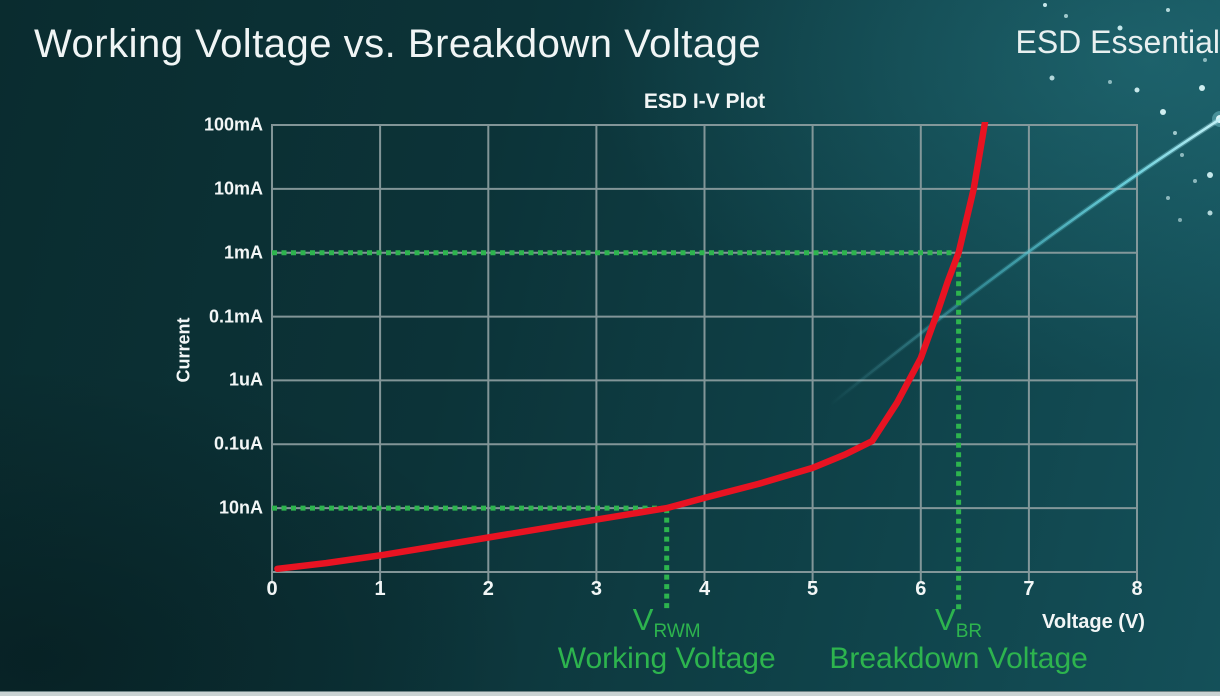 Image resolution: width=1220 pixels, height=696 pixels. I want to click on x-tick-5: 5, so click(813, 589).